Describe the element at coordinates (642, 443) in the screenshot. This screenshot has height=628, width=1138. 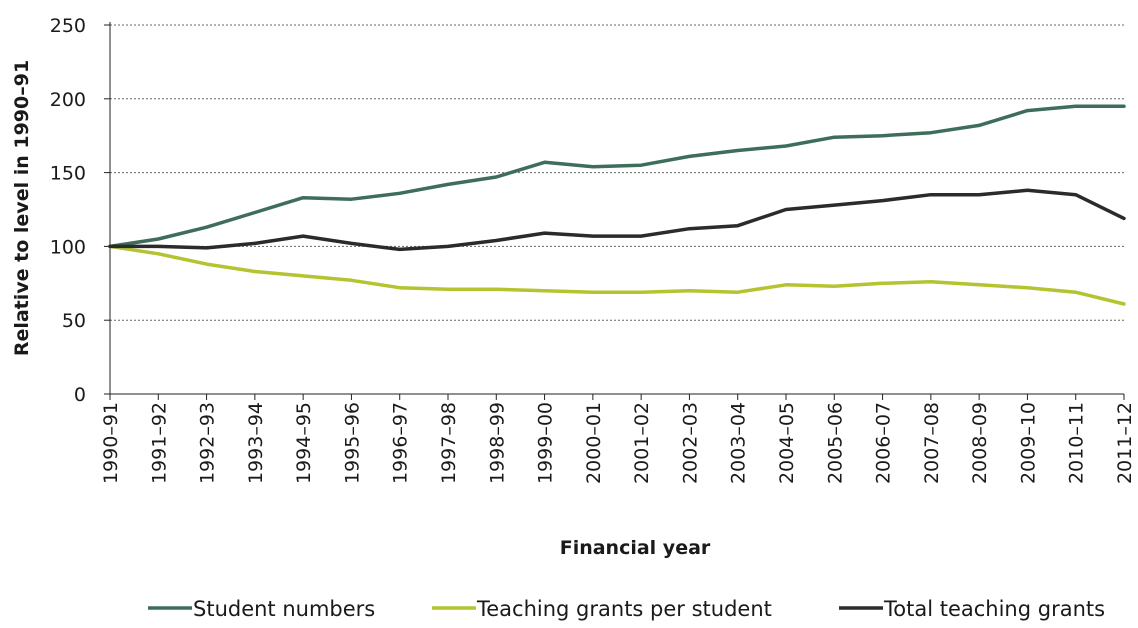
I see `x-tick-label: 2001–02` at that location.